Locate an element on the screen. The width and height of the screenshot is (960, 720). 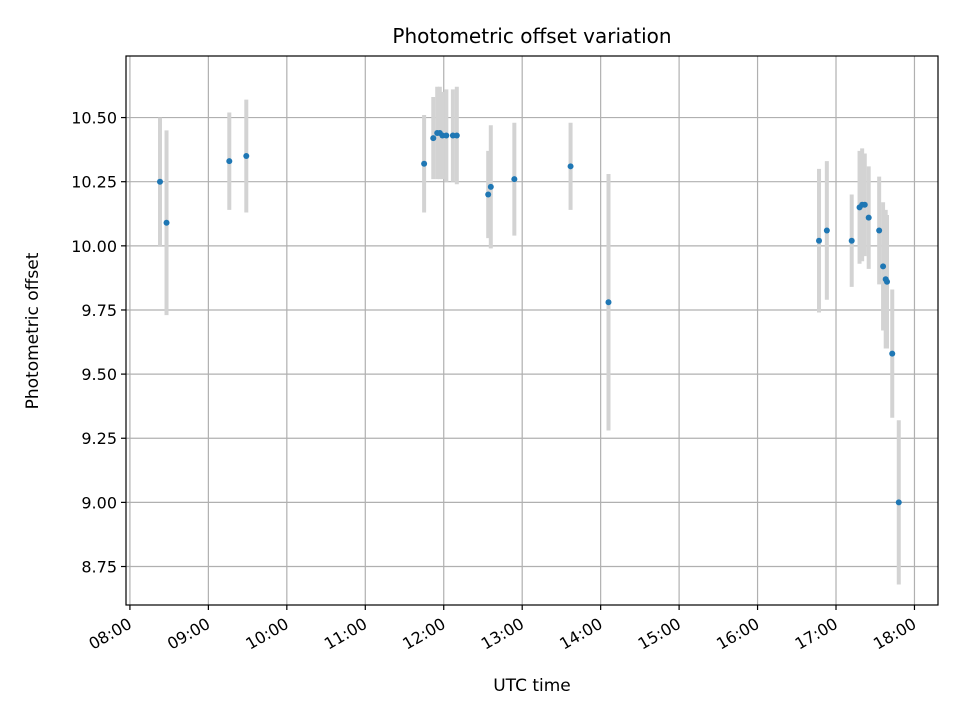
y-tick-label: 10.25 is located at coordinates (94, 182).